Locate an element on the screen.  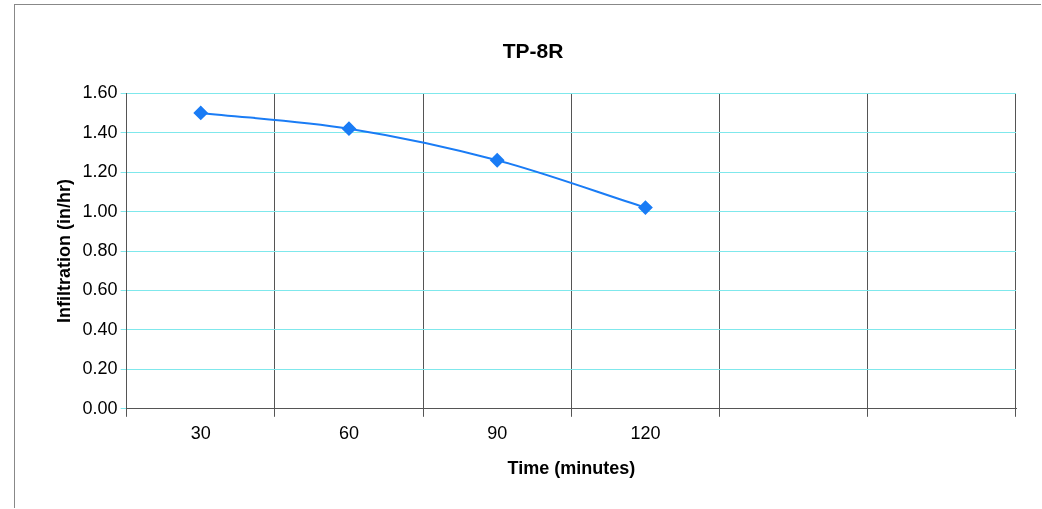
x-tick-label: 60 is located at coordinates (348, 432).